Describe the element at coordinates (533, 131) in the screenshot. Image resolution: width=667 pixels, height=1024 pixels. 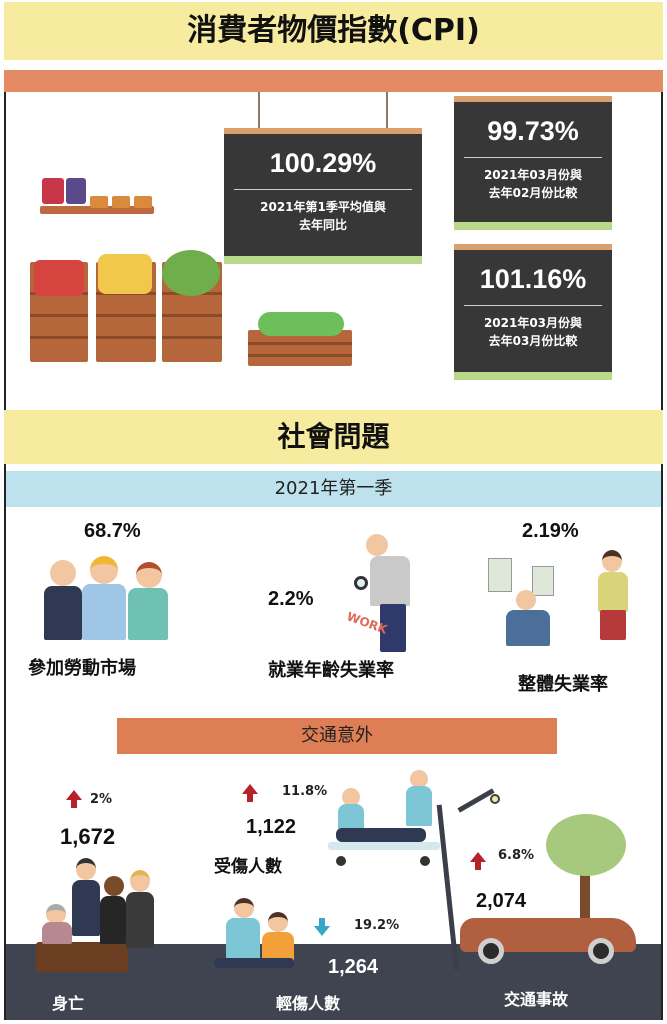
I see `cpi-value: 99.73%` at that location.